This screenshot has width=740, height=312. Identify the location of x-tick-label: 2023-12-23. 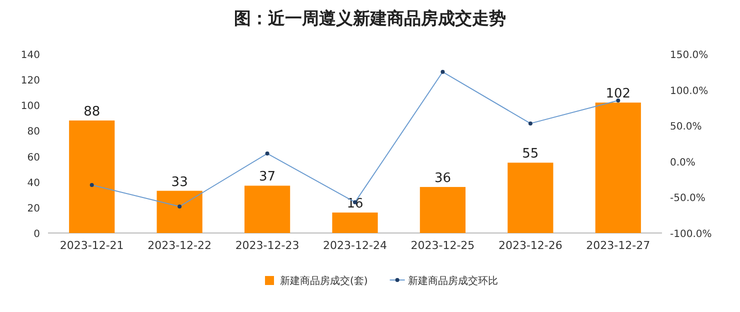
(267, 245).